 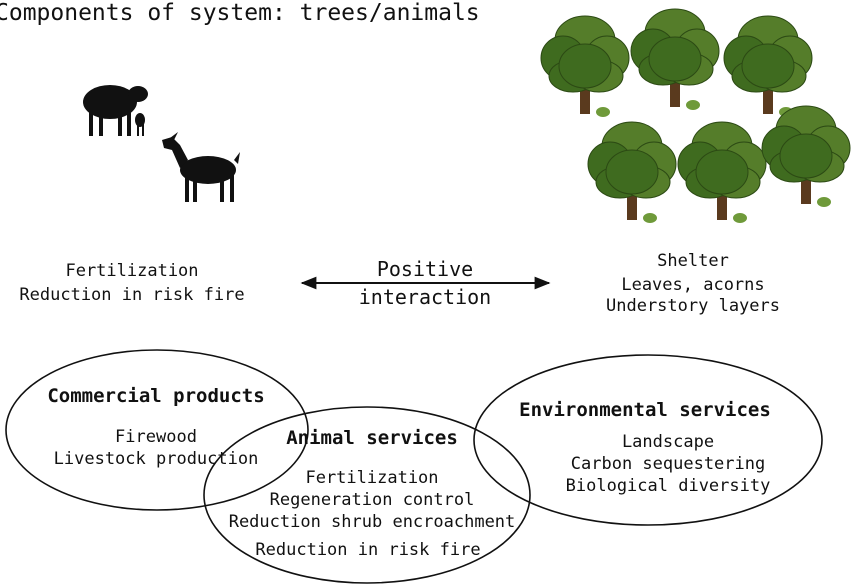 What do you see at coordinates (156, 459) in the screenshot?
I see `service-item: Livestock production` at bounding box center [156, 459].